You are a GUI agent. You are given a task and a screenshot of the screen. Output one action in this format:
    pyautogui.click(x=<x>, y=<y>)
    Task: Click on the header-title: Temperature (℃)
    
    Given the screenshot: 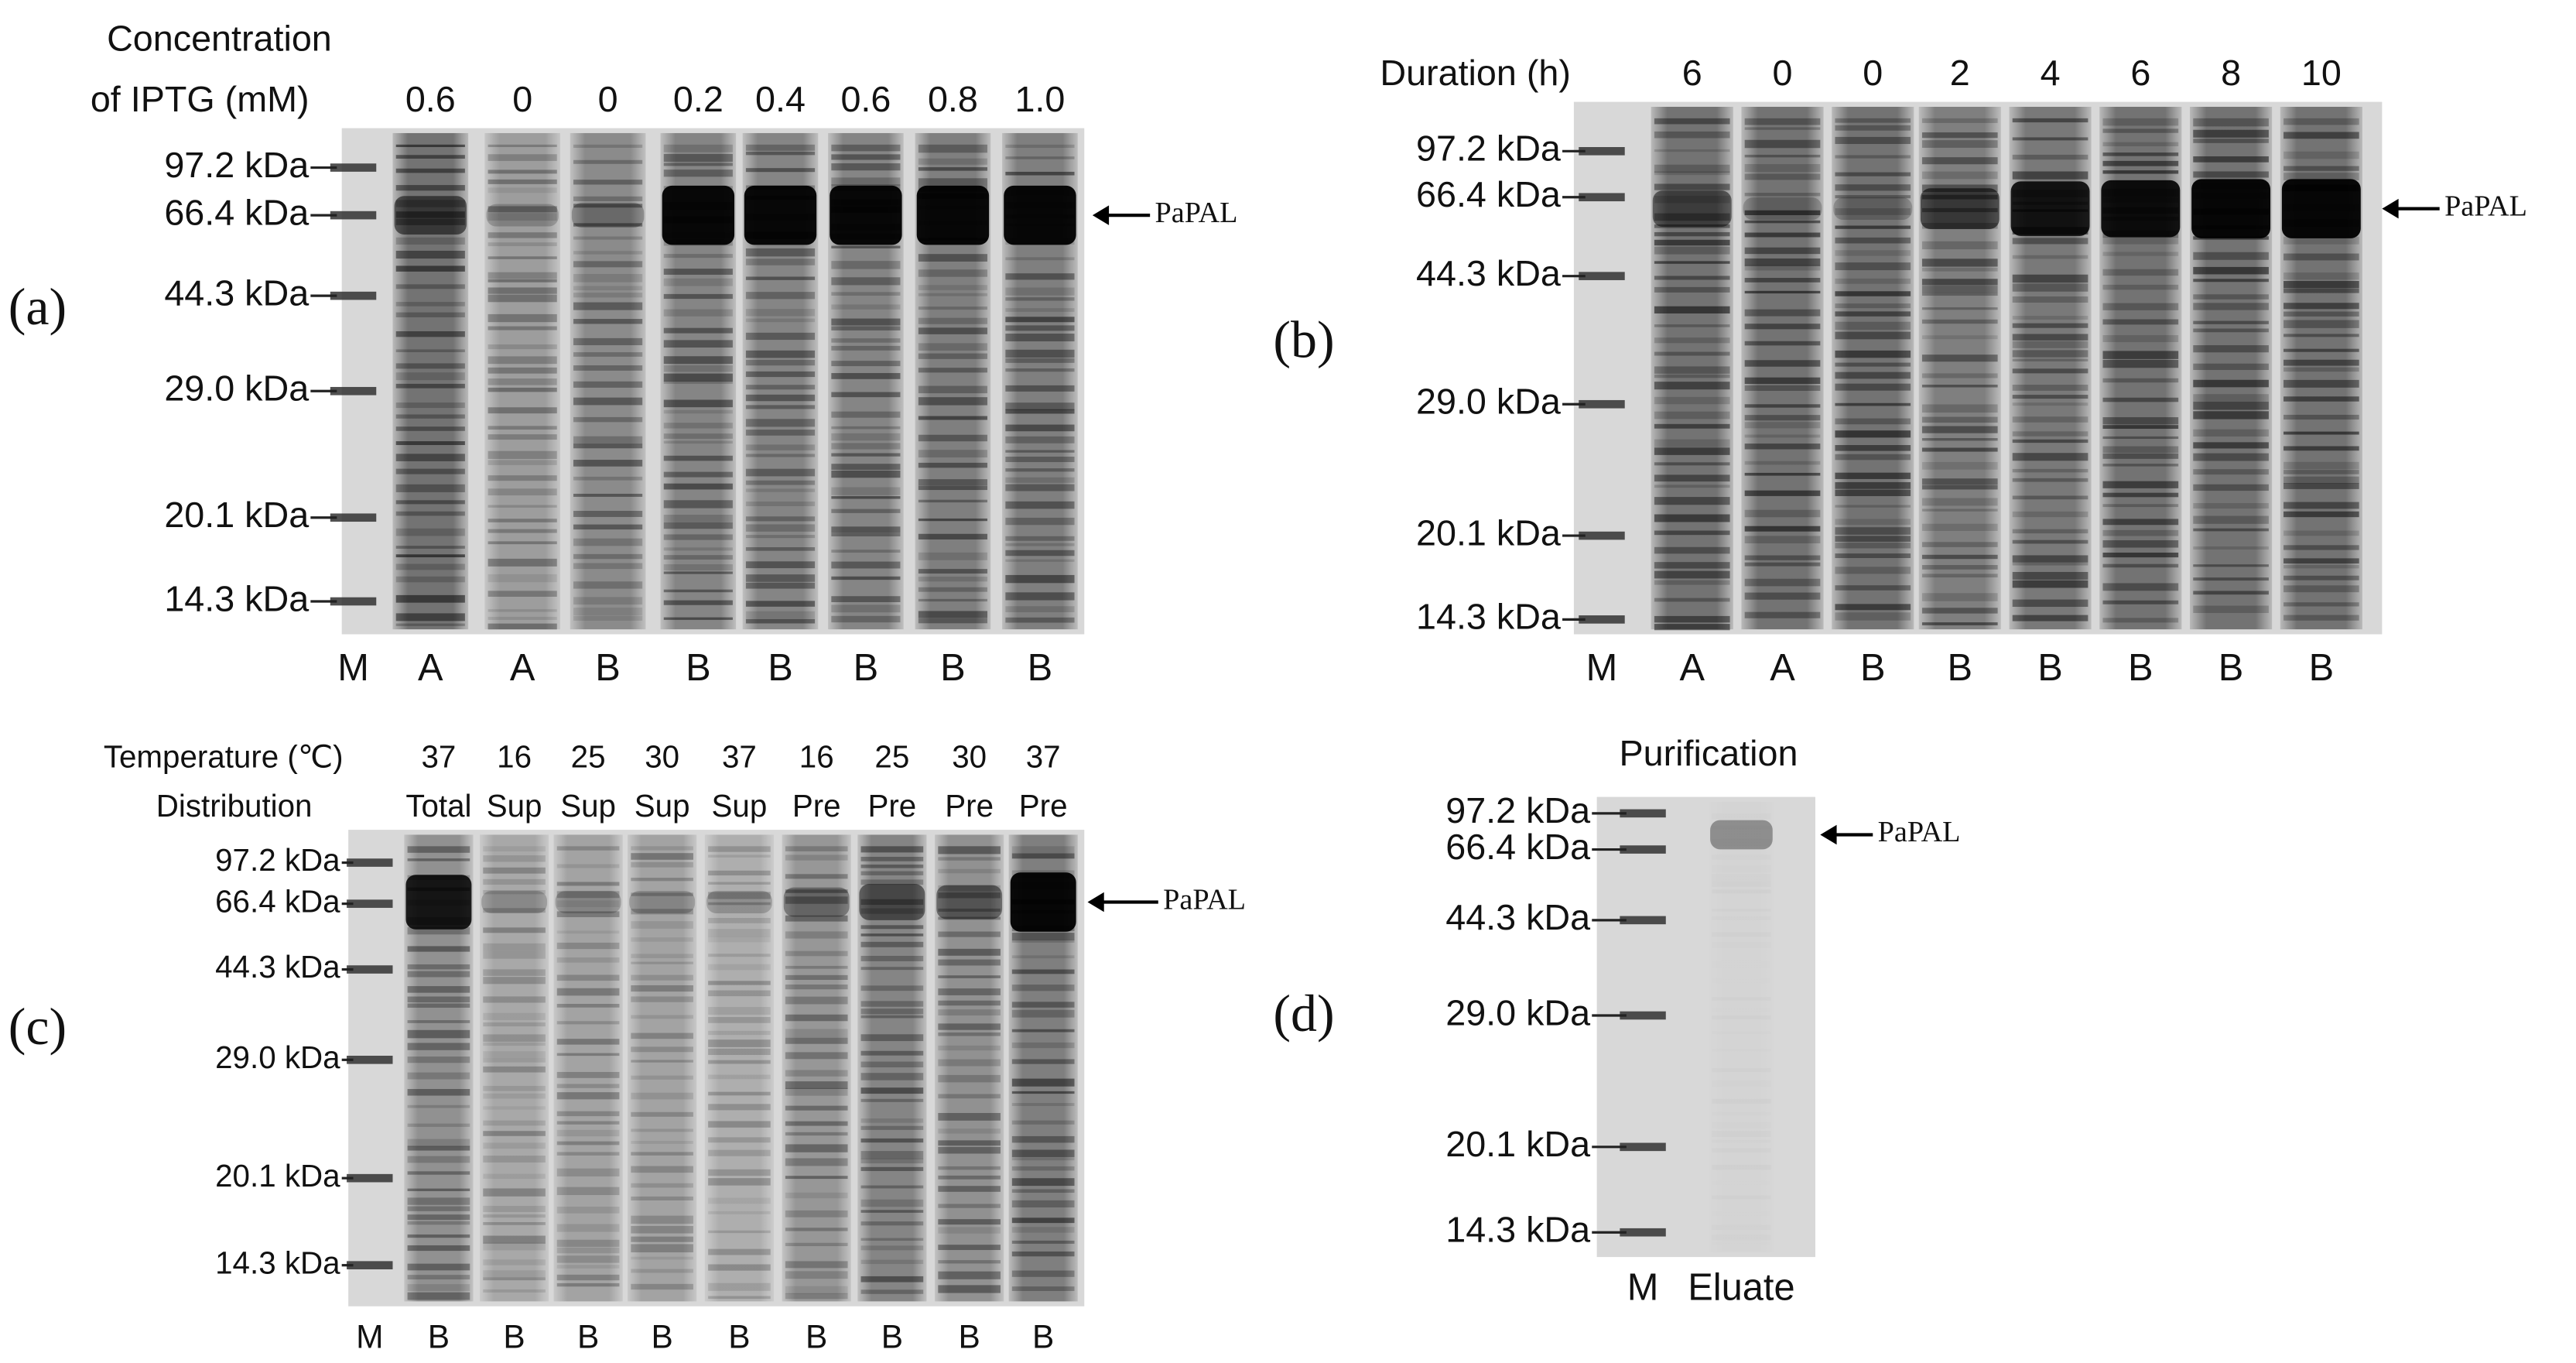 What is the action you would take?
    pyautogui.click(x=224, y=756)
    